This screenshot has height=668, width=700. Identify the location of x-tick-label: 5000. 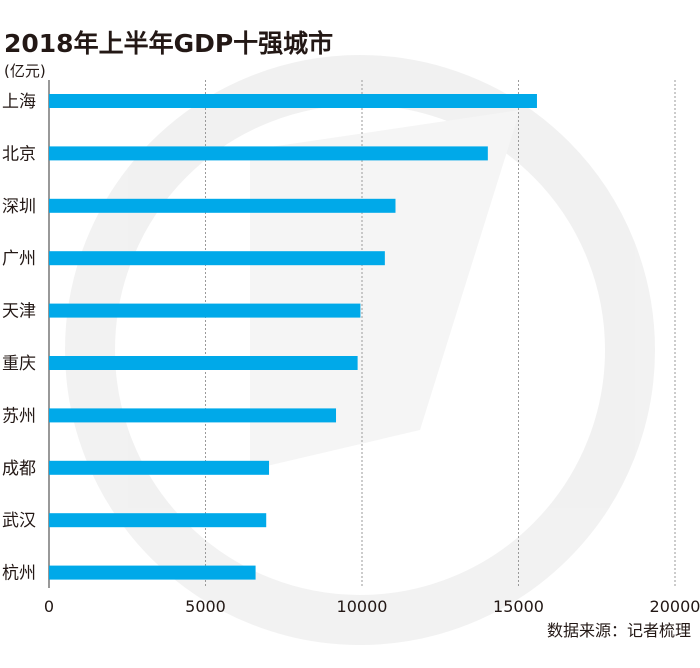
(205, 606).